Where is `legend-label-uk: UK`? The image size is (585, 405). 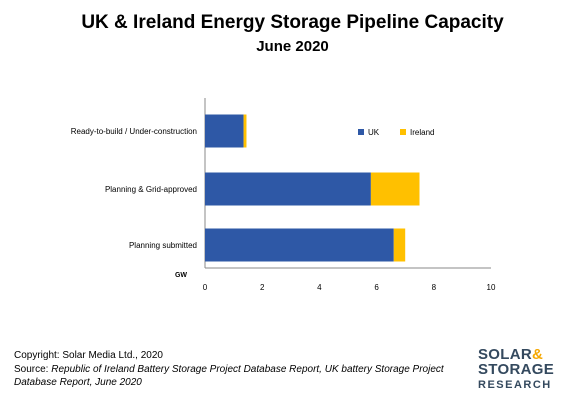
legend-label-uk: UK is located at coordinates (374, 132).